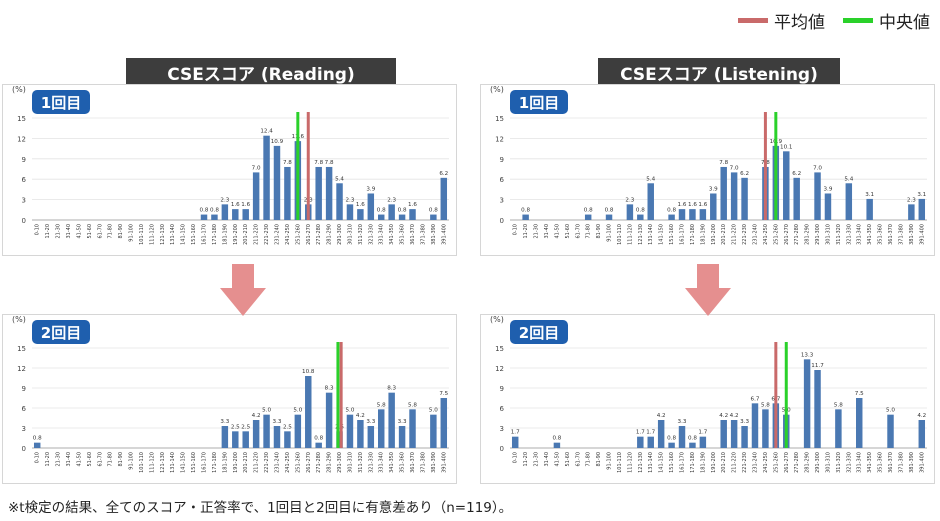 The image size is (940, 521). I want to click on x-tick-label: 51-60, so click(90, 231).